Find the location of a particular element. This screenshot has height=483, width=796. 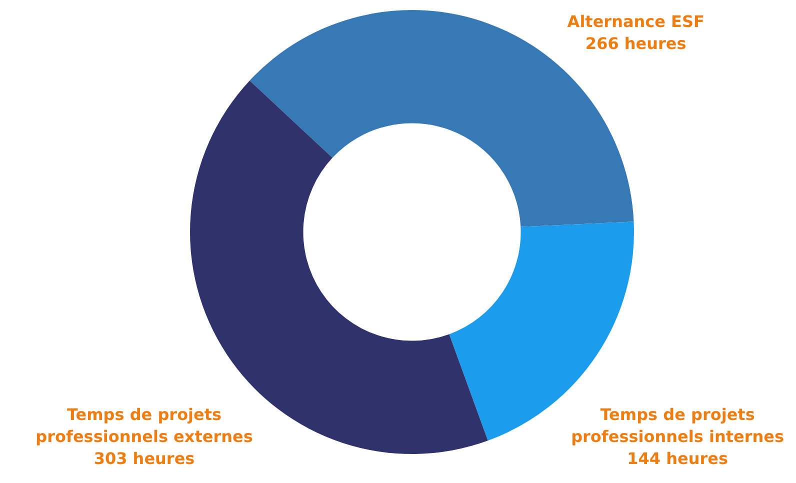

slice-label: Temps de projets professionnels internes is located at coordinates (677, 425).